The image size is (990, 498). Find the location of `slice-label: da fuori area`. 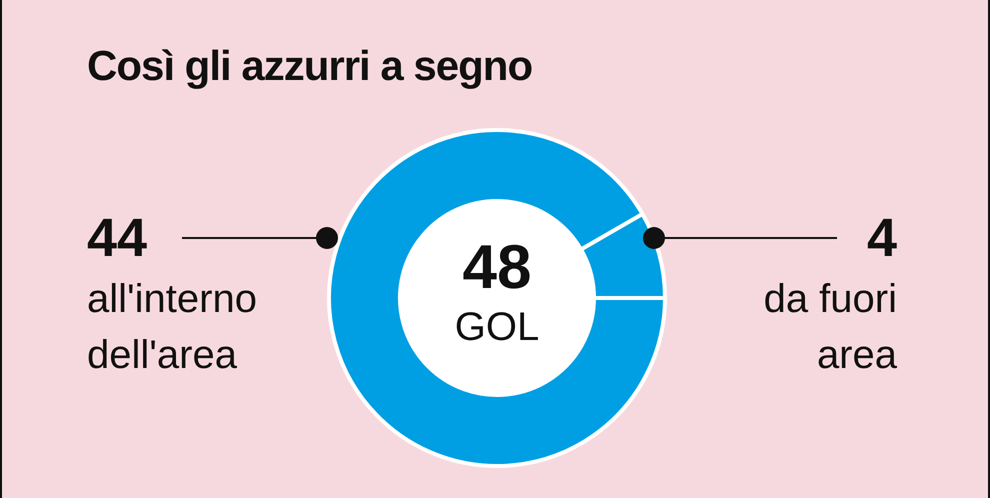

slice-label: da fuori area is located at coordinates (831, 327).